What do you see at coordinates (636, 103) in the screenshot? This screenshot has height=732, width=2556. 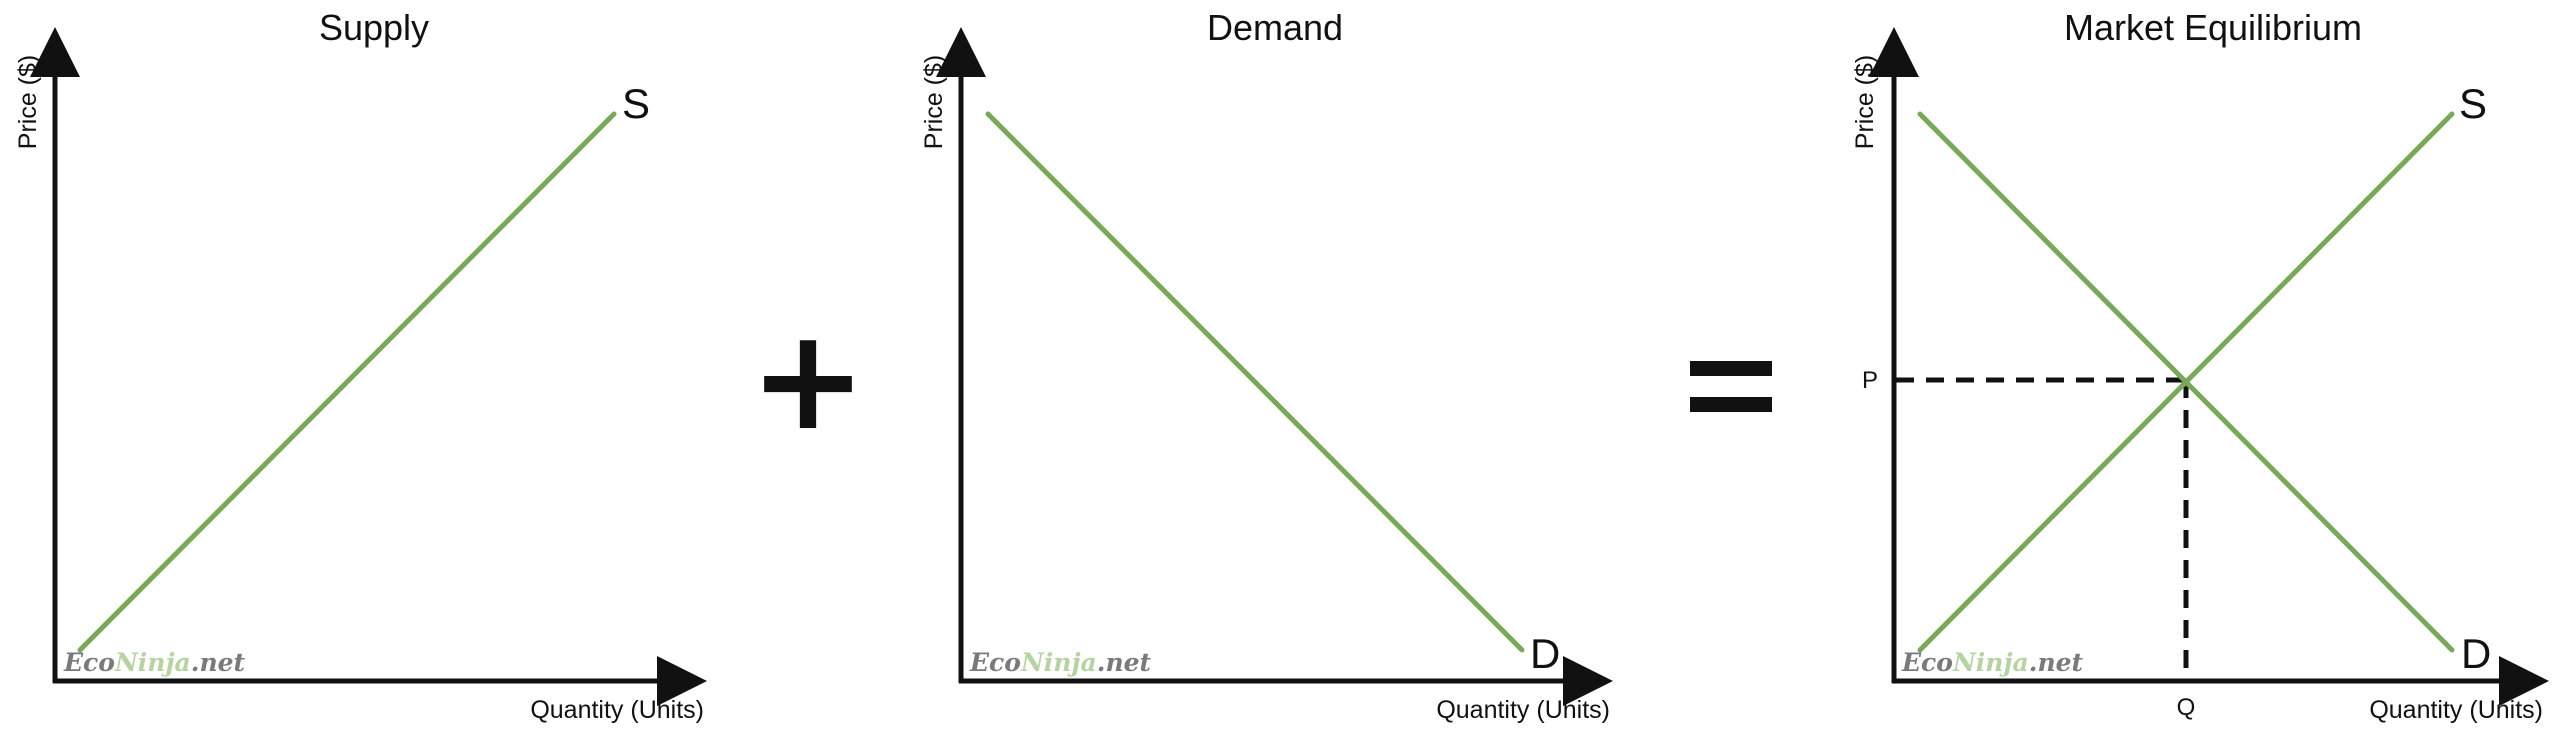 I see `supply-curve-label: S` at bounding box center [636, 103].